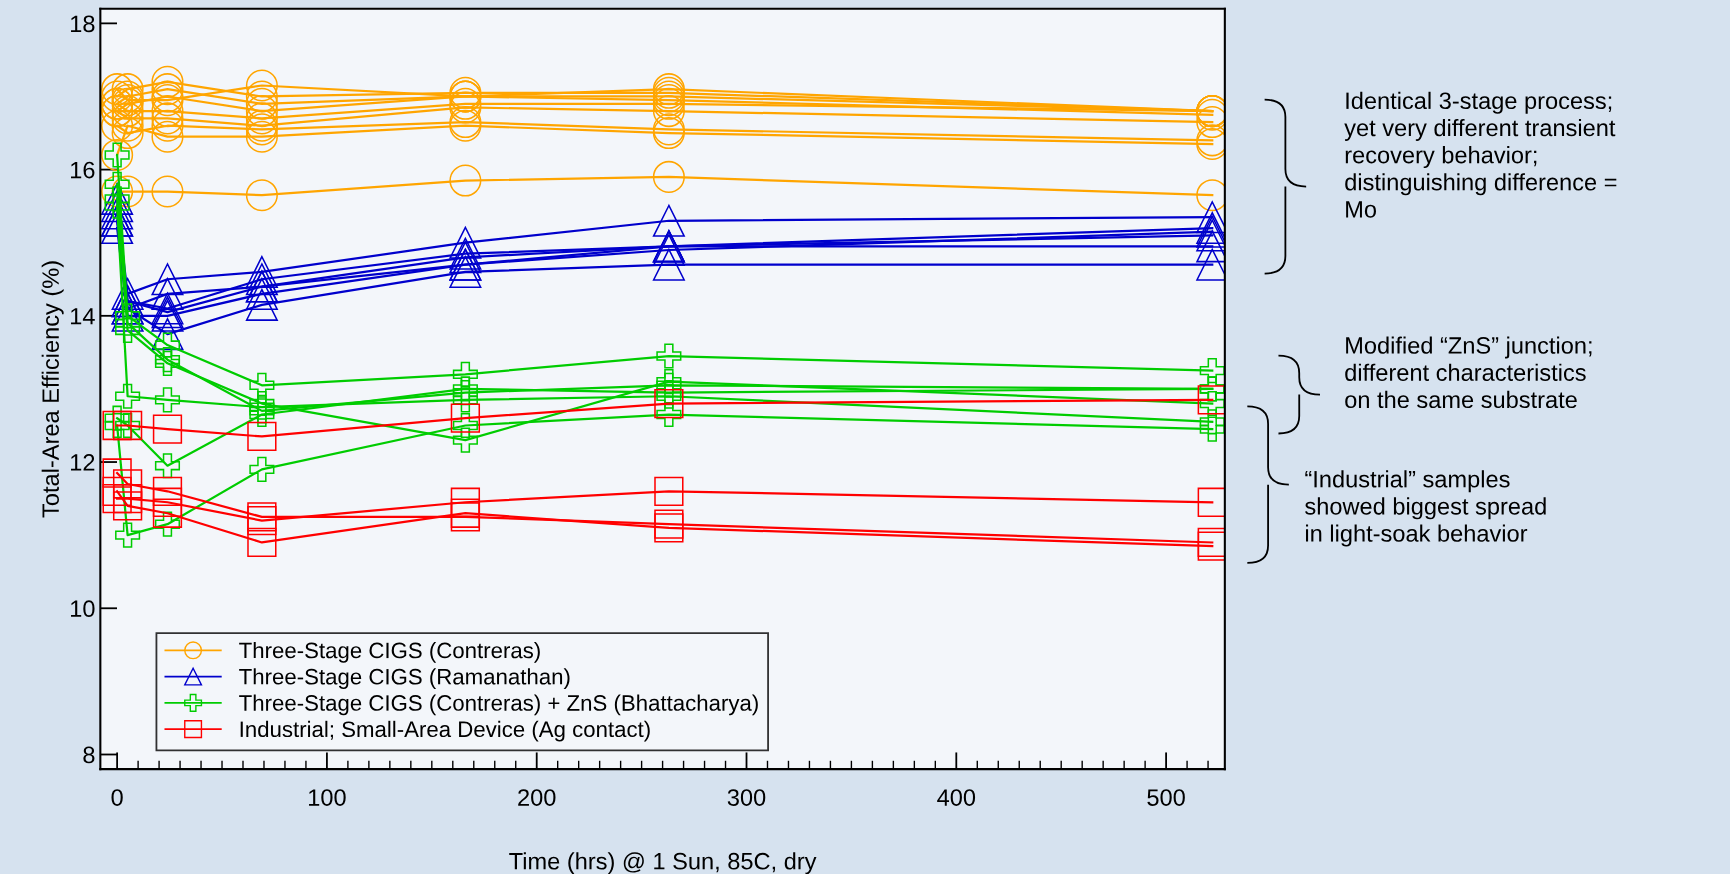  Describe the element at coordinates (1425, 508) in the screenshot. I see `text: “Industrial” samples showed biggest spread in light-soak behavior` at that location.